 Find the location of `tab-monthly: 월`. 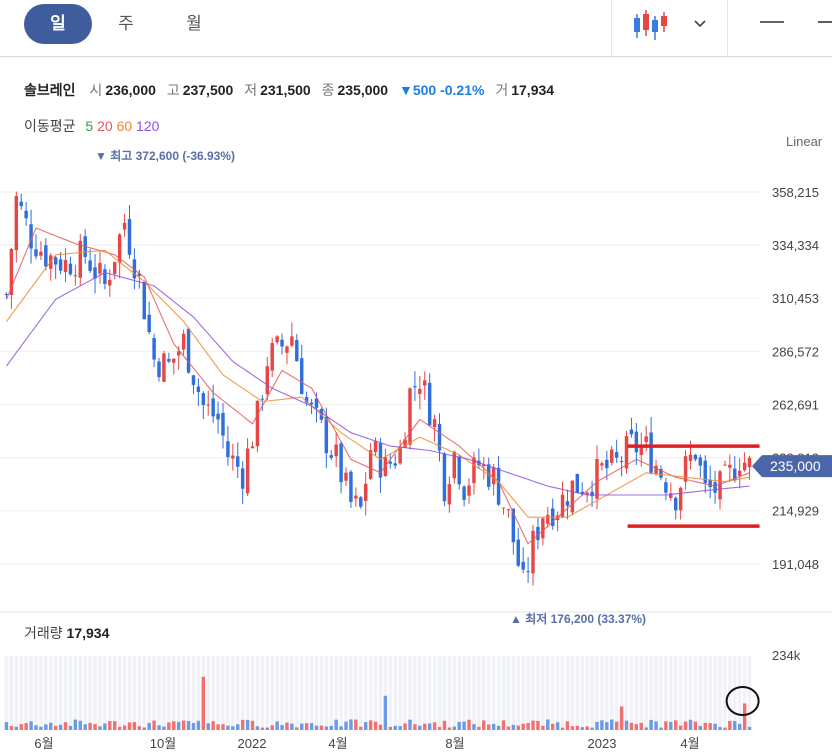

tab-monthly: 월 is located at coordinates (194, 24).